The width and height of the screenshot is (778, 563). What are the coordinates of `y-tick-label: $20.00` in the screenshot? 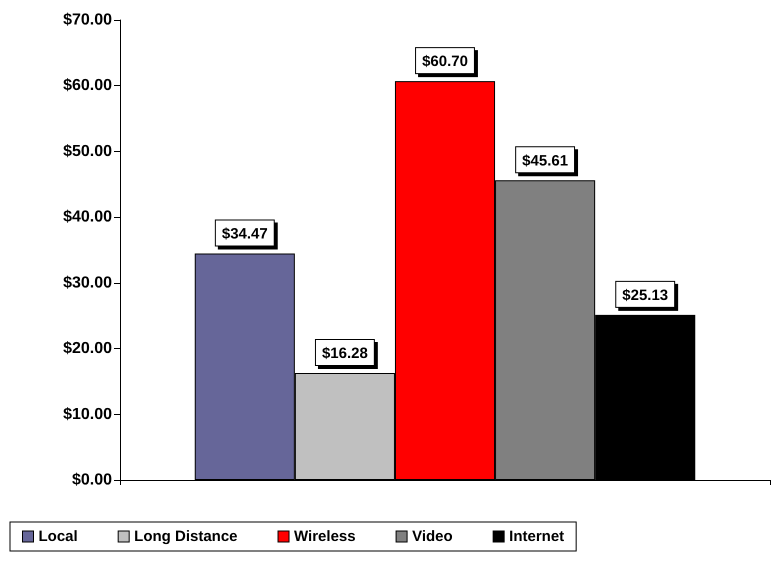 It's located at (87, 349).